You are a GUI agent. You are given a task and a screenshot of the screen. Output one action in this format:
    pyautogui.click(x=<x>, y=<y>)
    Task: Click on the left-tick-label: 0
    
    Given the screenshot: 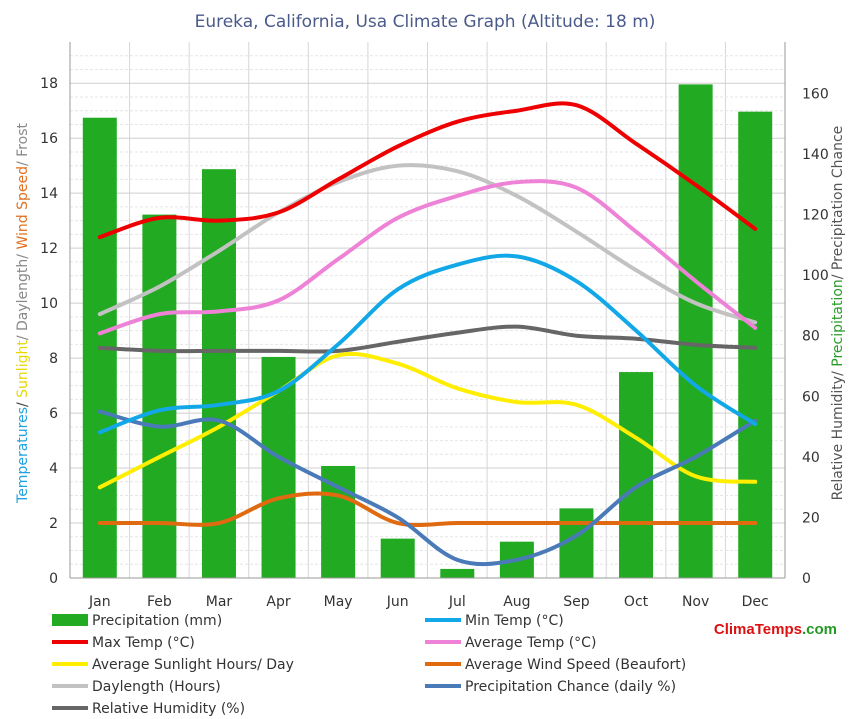 What is the action you would take?
    pyautogui.click(x=53, y=579)
    